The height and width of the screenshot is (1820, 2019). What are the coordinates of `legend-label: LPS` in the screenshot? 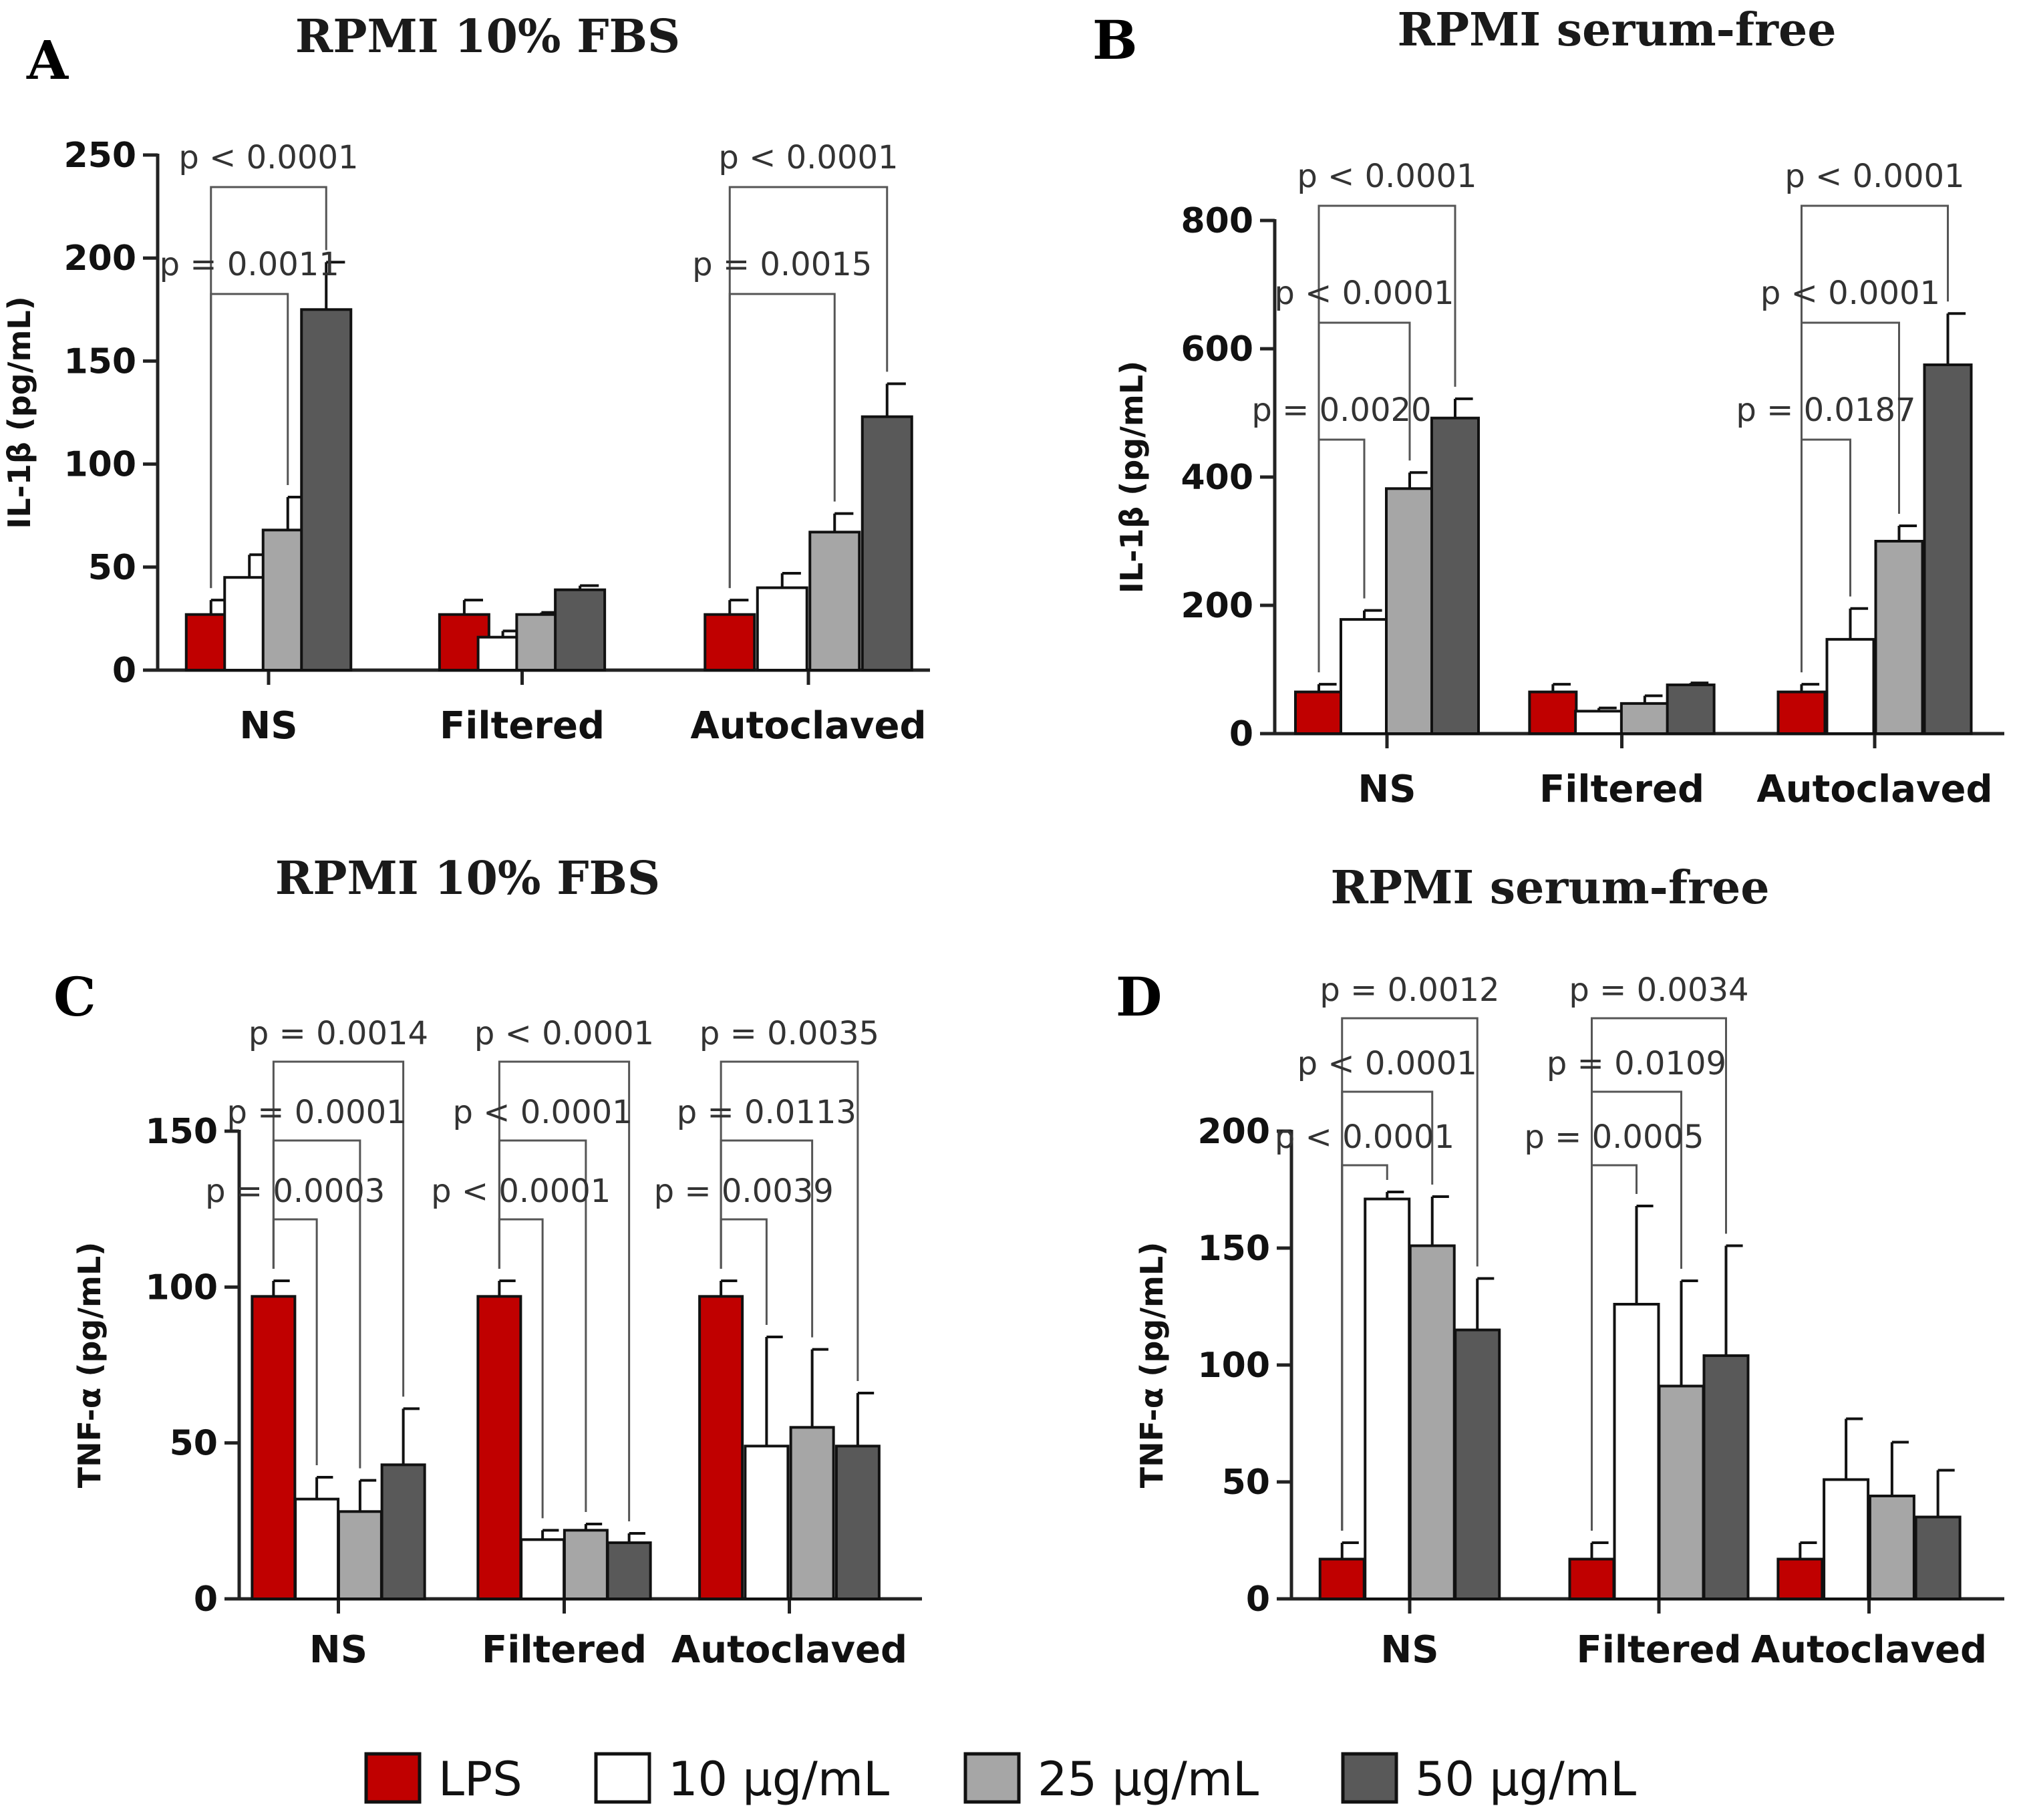 It's located at (480, 1779).